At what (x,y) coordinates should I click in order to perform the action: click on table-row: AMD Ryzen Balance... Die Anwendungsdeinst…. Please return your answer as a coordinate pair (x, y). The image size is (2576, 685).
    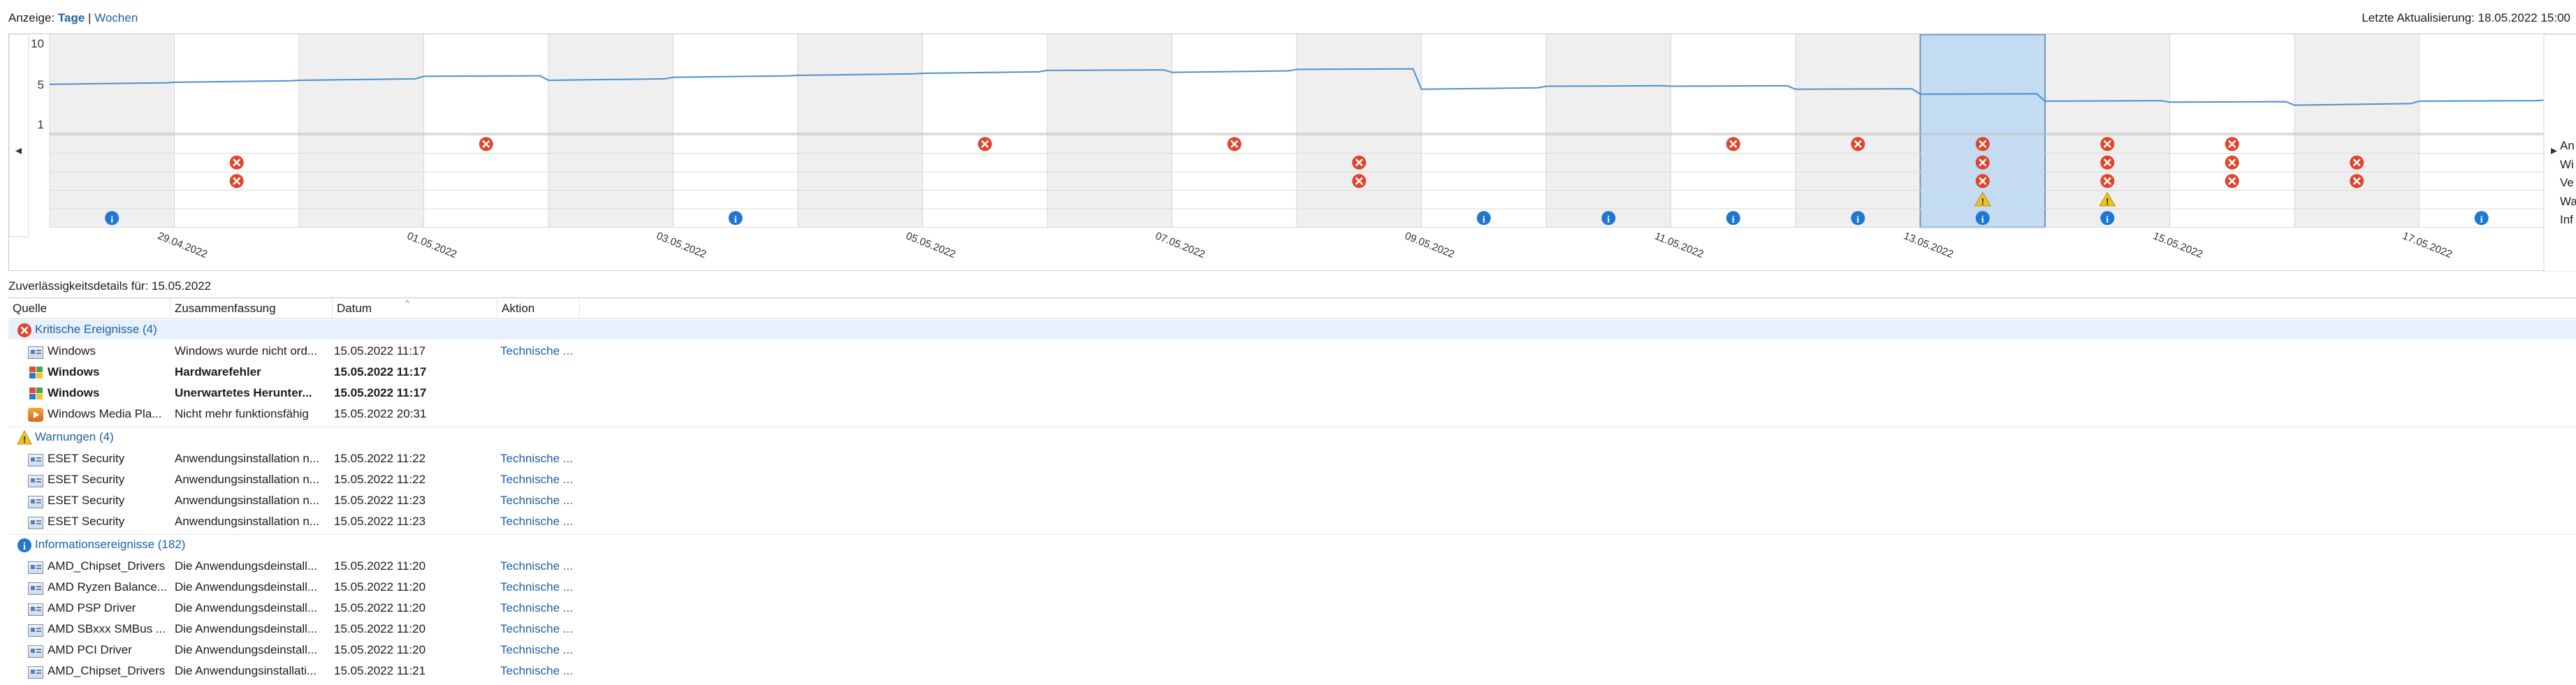
    Looking at the image, I should click on (1292, 587).